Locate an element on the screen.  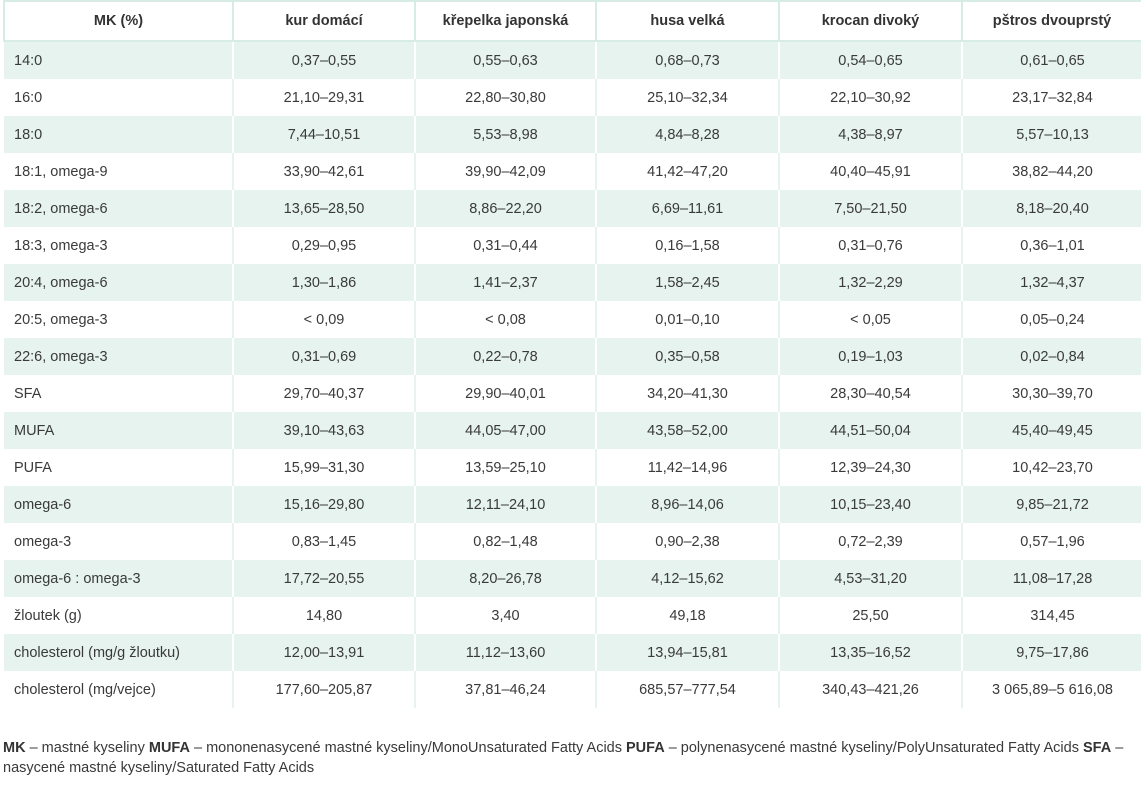
value-cell: 0,22–0,78 is located at coordinates (505, 356).